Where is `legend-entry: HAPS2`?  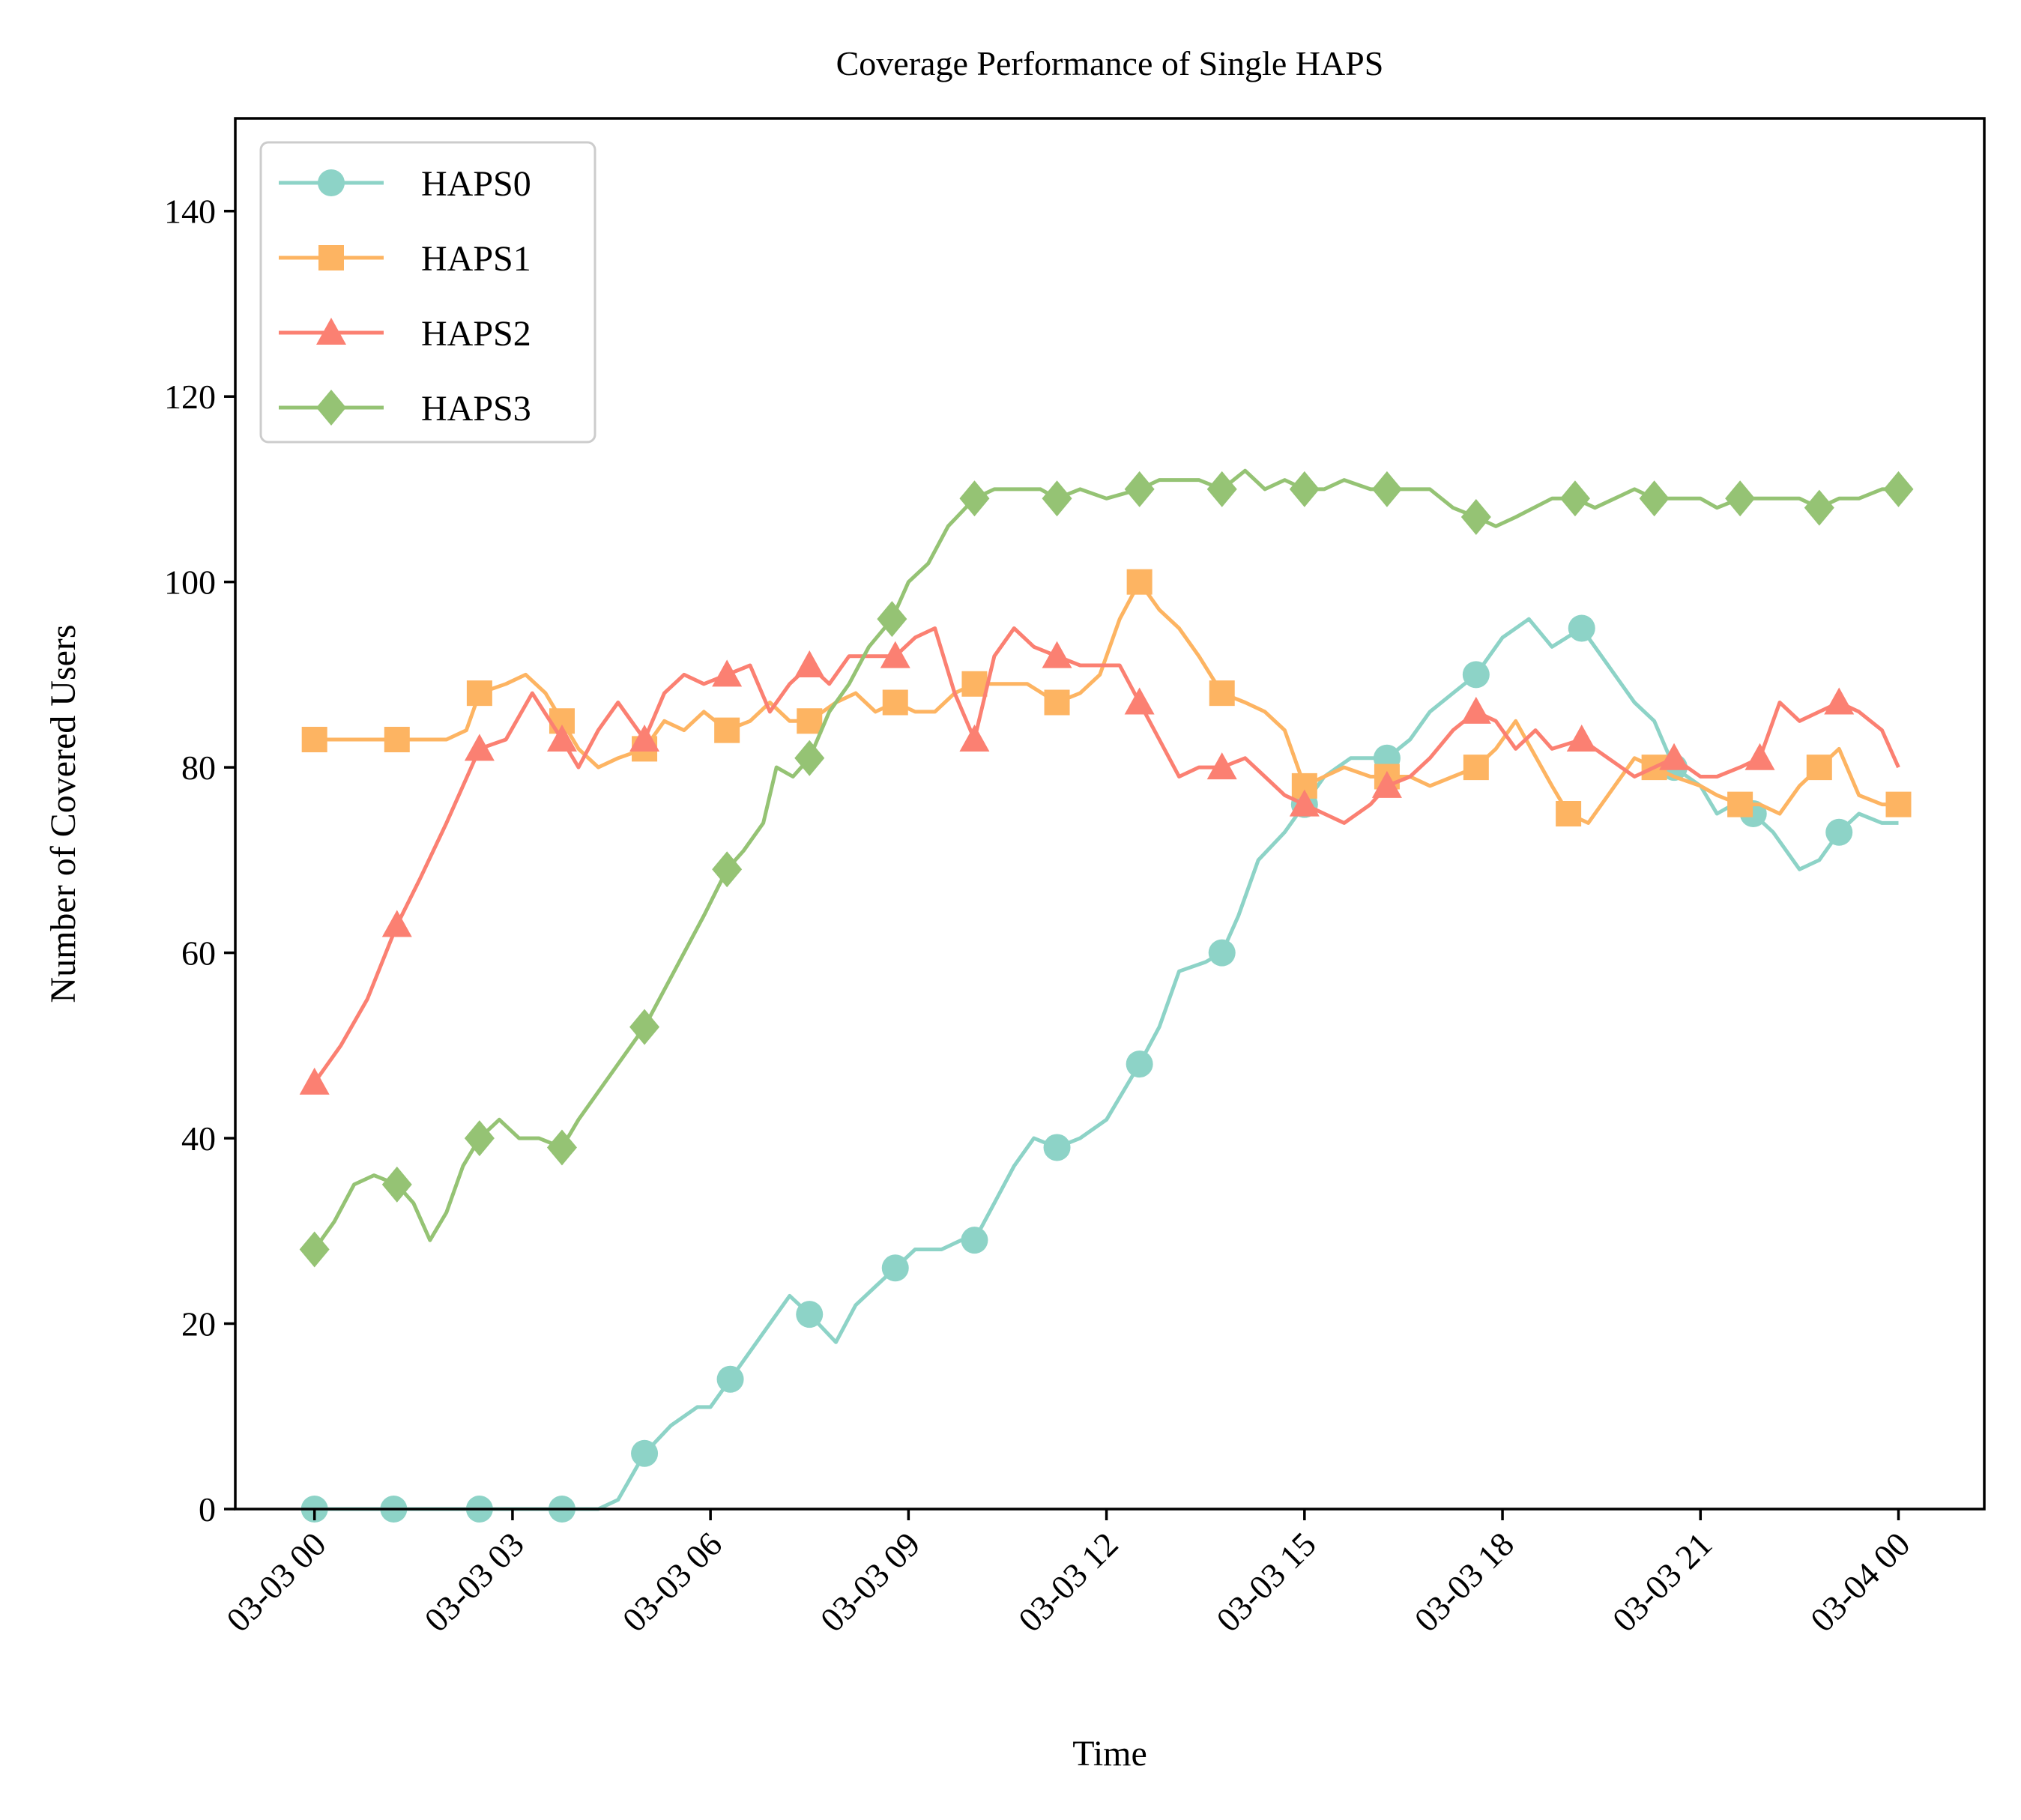 legend-entry: HAPS2 is located at coordinates (405, 334).